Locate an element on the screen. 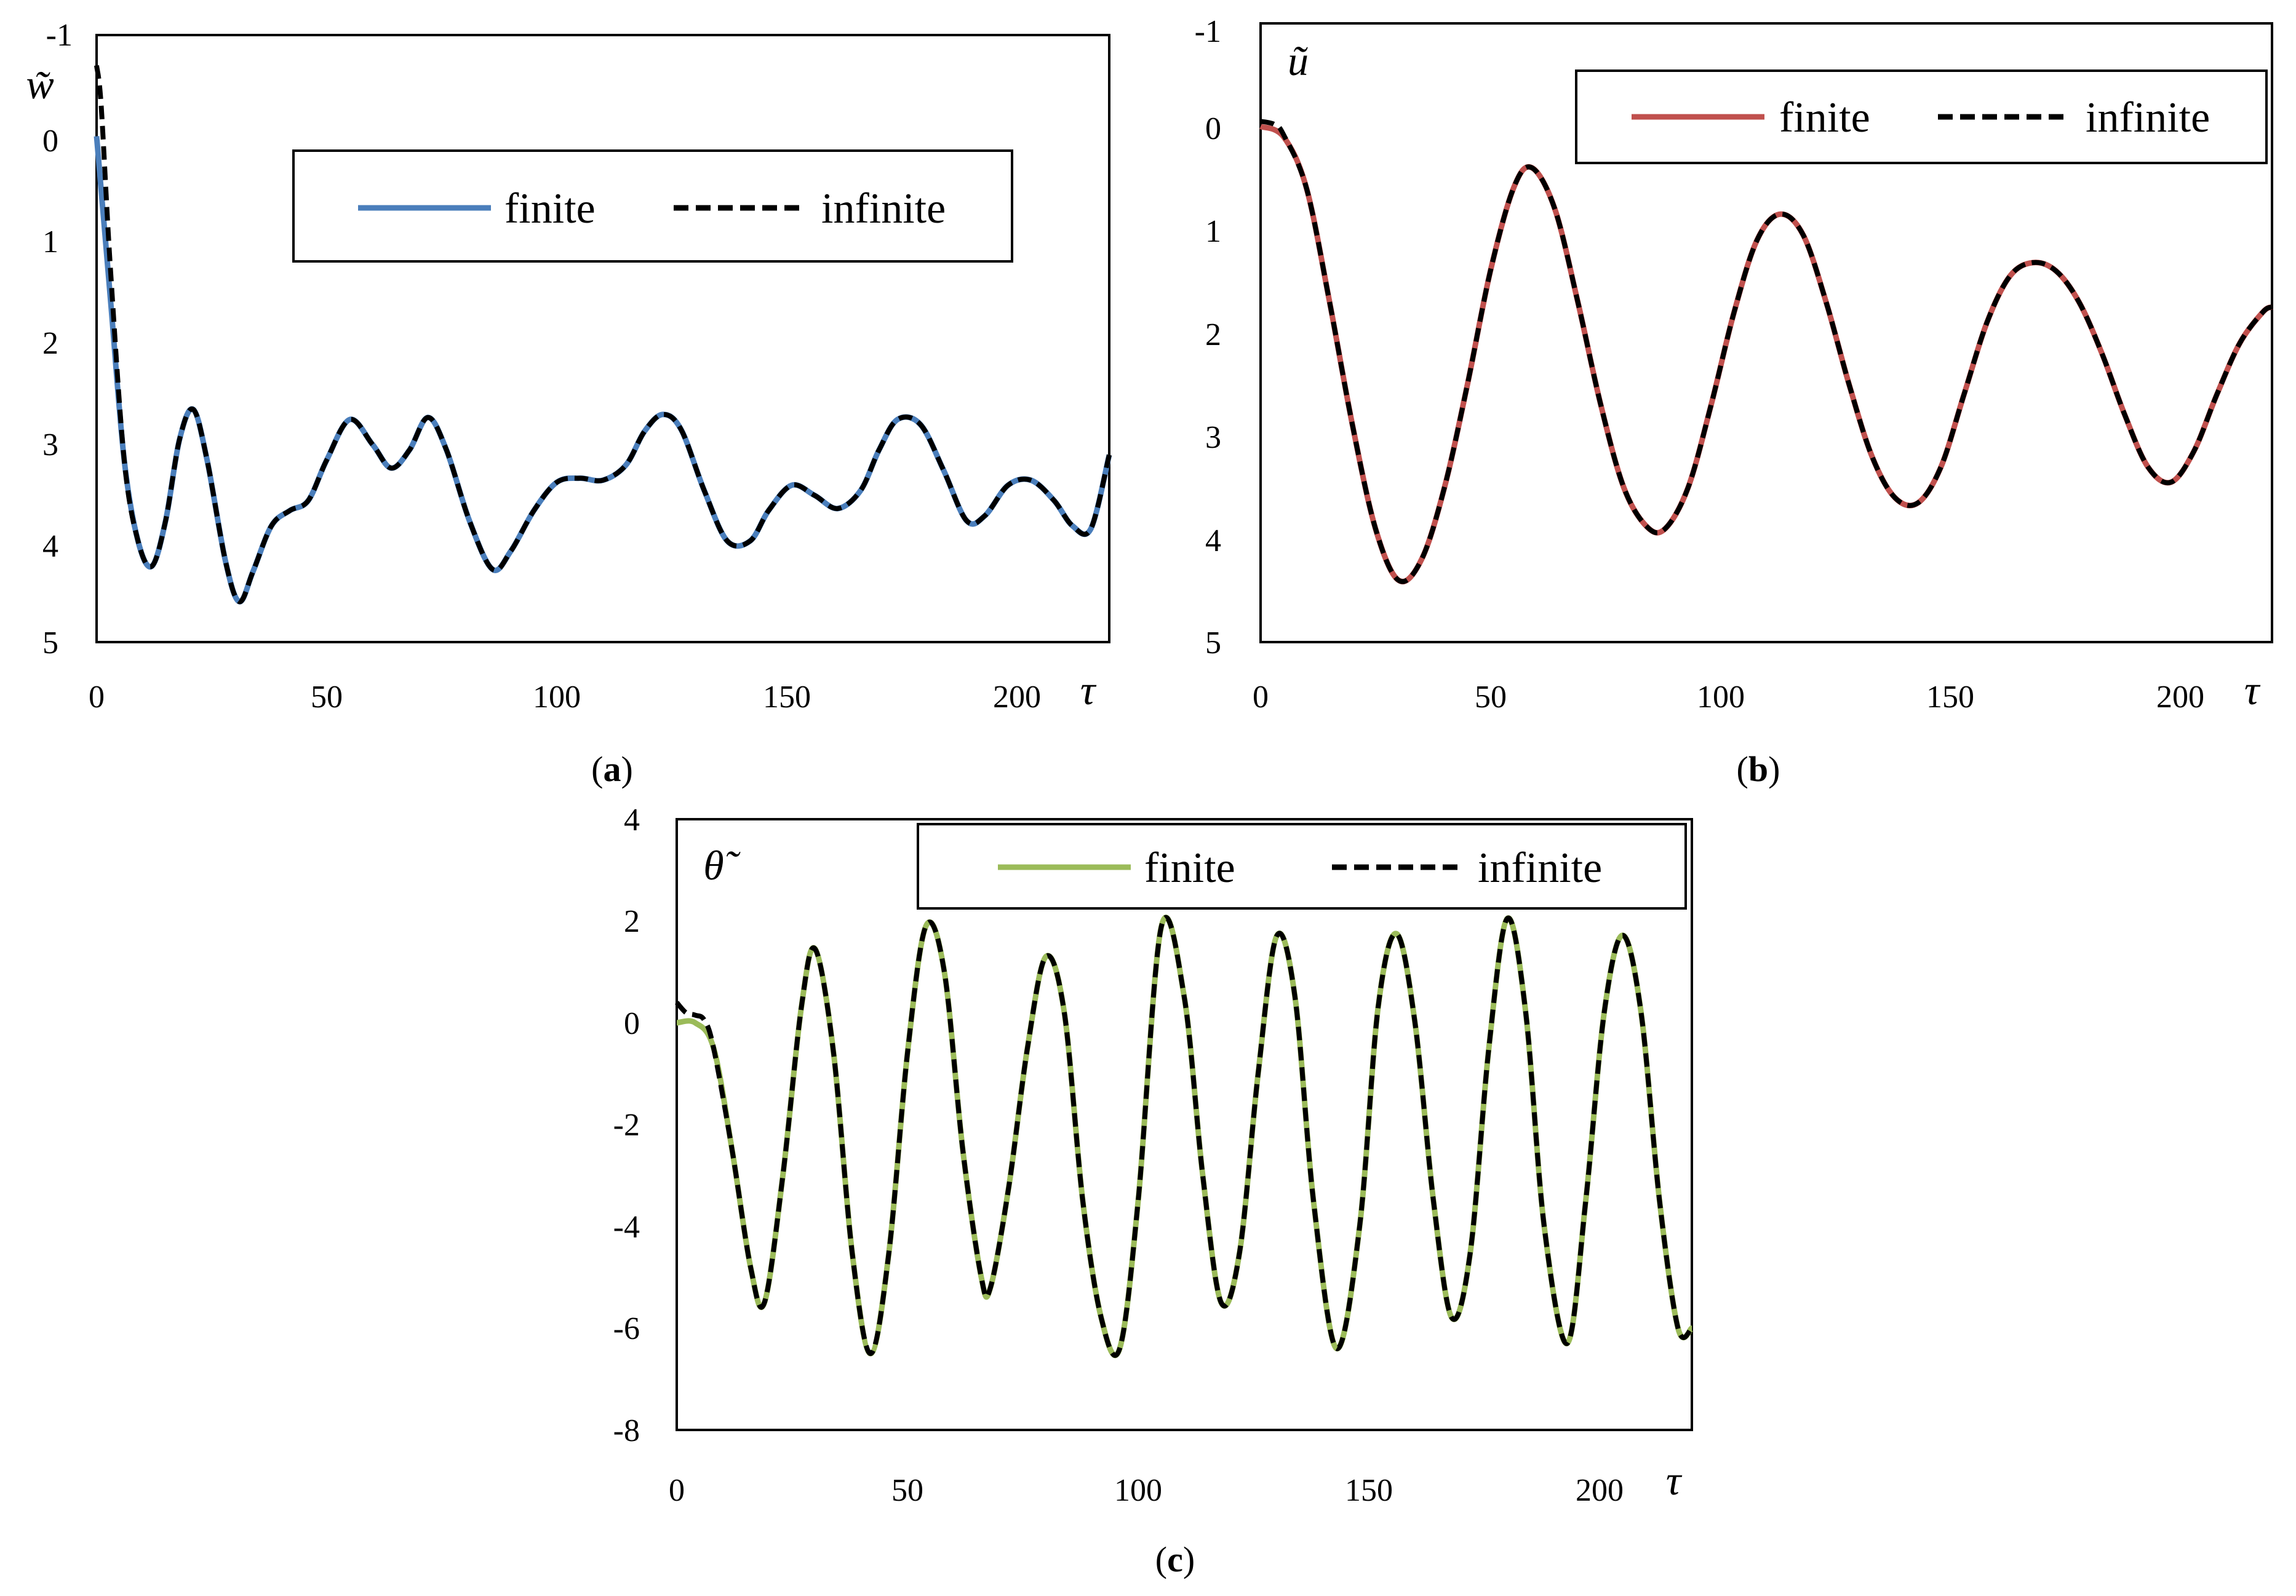 Image resolution: width=2296 pixels, height=1596 pixels. series-line-finite is located at coordinates (1767, 354).